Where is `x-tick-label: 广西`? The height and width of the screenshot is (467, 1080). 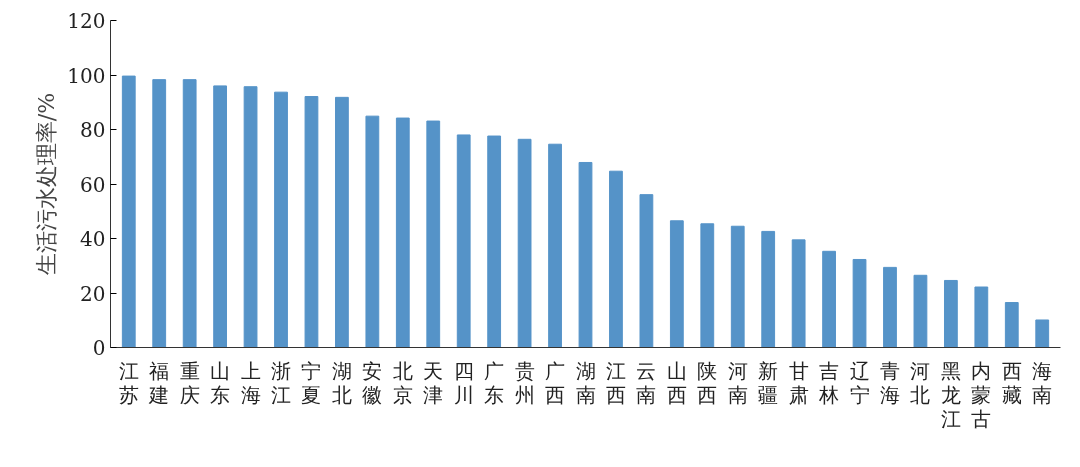
x-tick-label: 广西 is located at coordinates (555, 382).